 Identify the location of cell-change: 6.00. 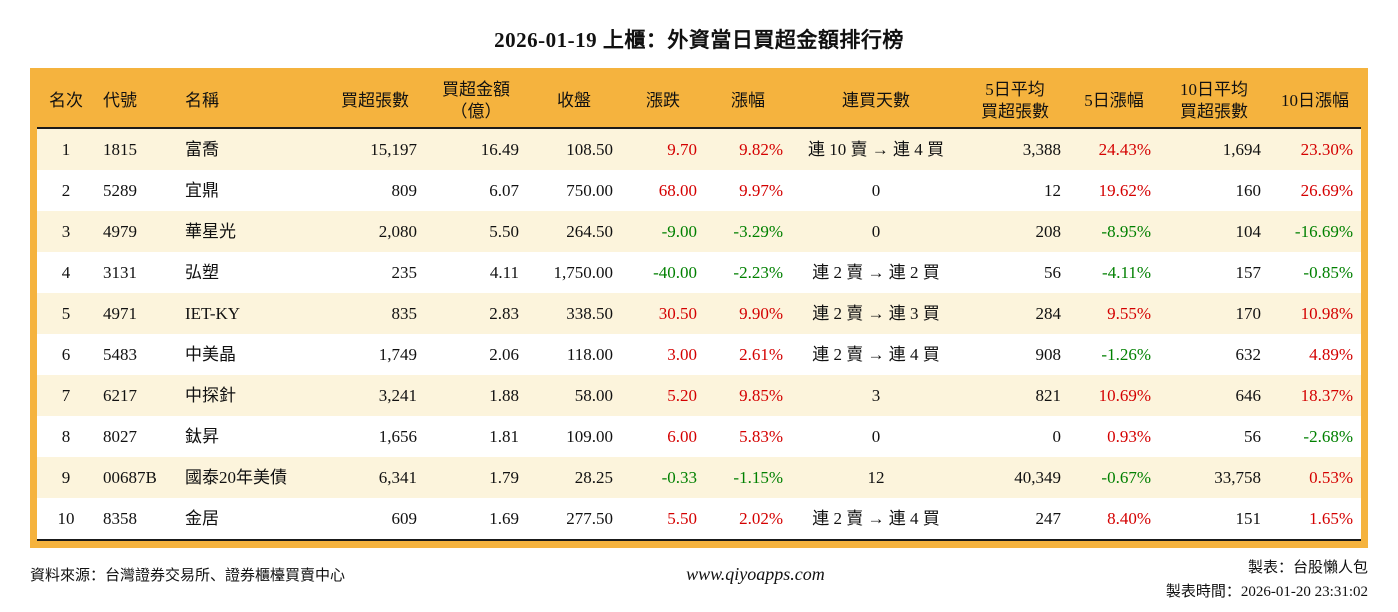
(682, 436).